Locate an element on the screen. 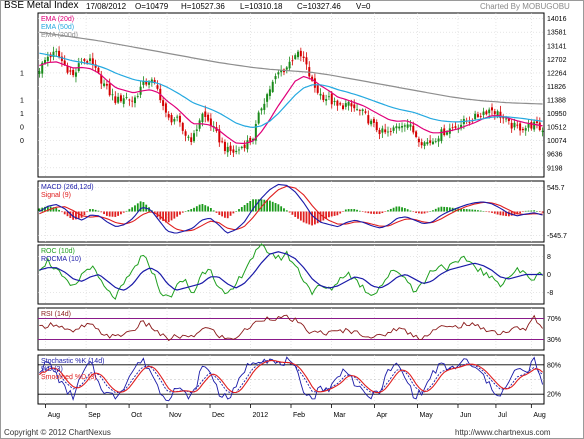 Image resolution: width=584 pixels, height=439 pixels. price-ytick-label-6: 11388 is located at coordinates (556, 101).